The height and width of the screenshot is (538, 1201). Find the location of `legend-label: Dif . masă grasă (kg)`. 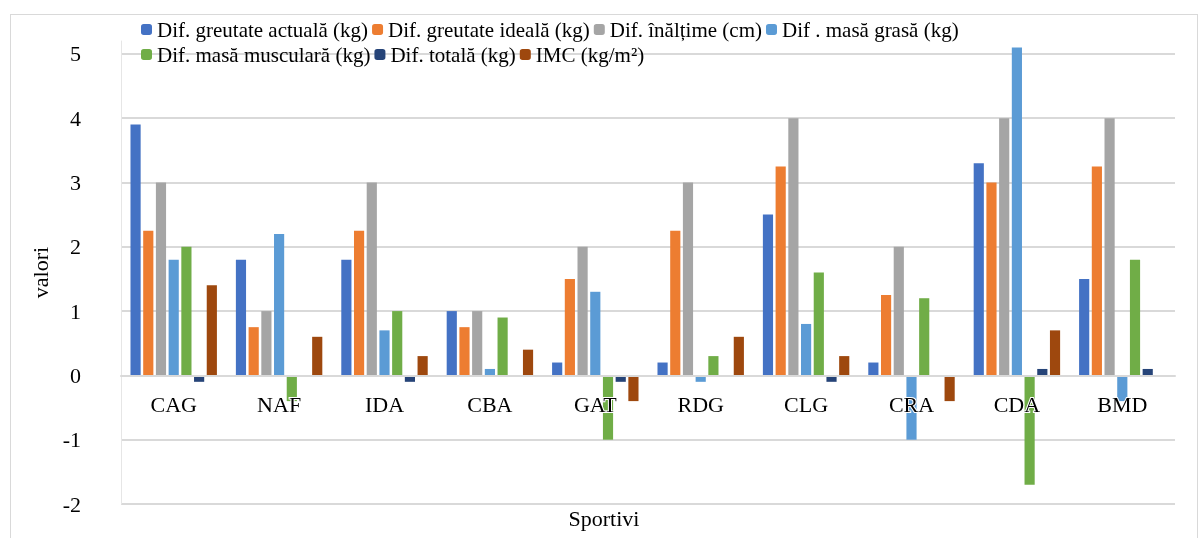

legend-label: Dif . masă grasă (kg) is located at coordinates (870, 29).